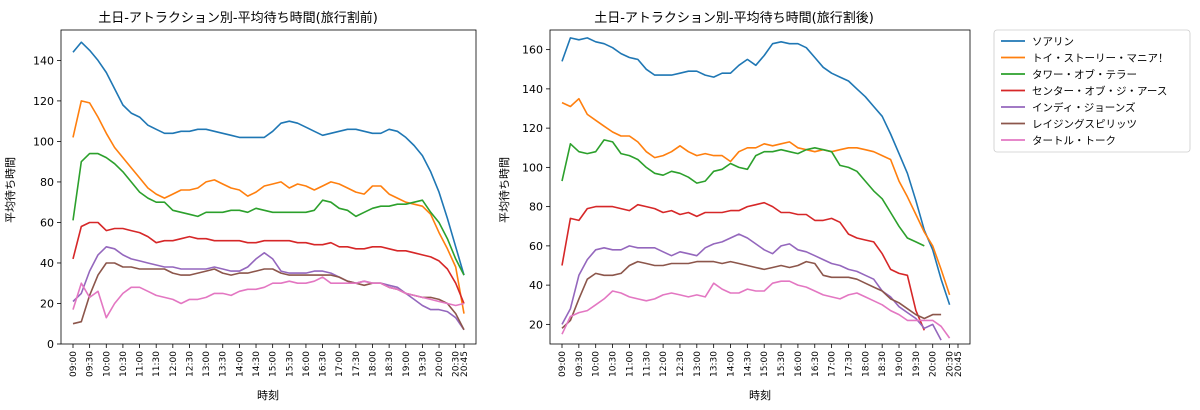 This screenshot has width=1200, height=410. I want to click on chart-title: 土日-アトラクション別-平均待ち時間(旅行割前), so click(238, 18).